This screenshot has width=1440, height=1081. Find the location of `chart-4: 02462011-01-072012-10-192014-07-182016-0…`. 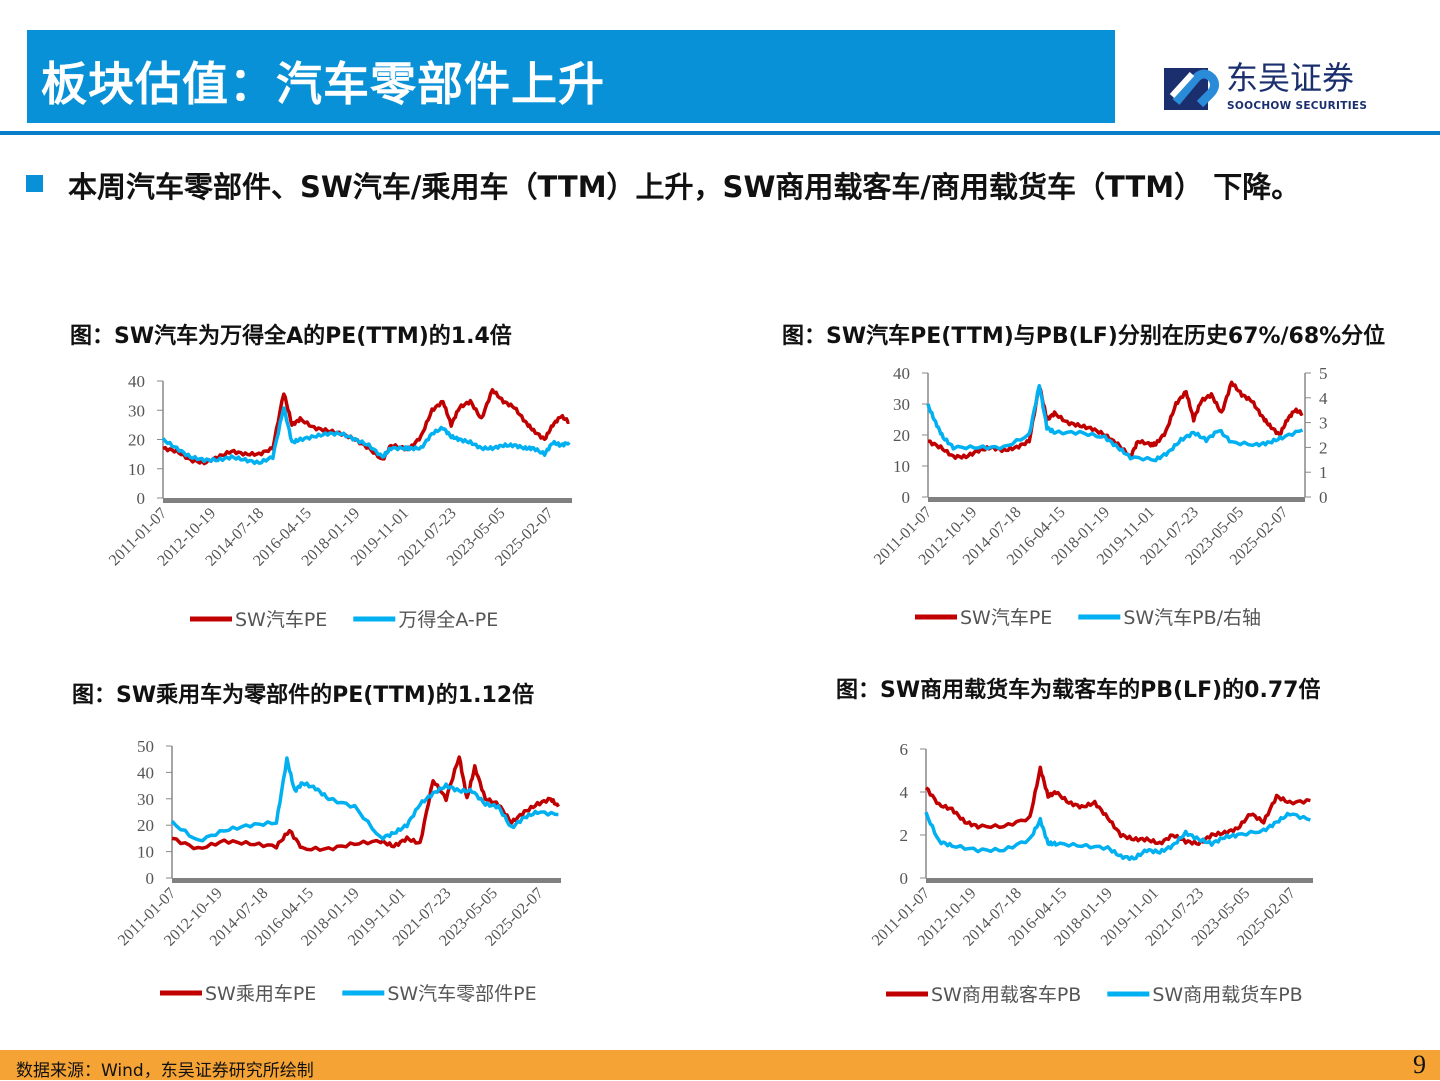

chart-4: 02462011-01-072012-10-192014-07-182016-0… is located at coordinates (1091, 873).